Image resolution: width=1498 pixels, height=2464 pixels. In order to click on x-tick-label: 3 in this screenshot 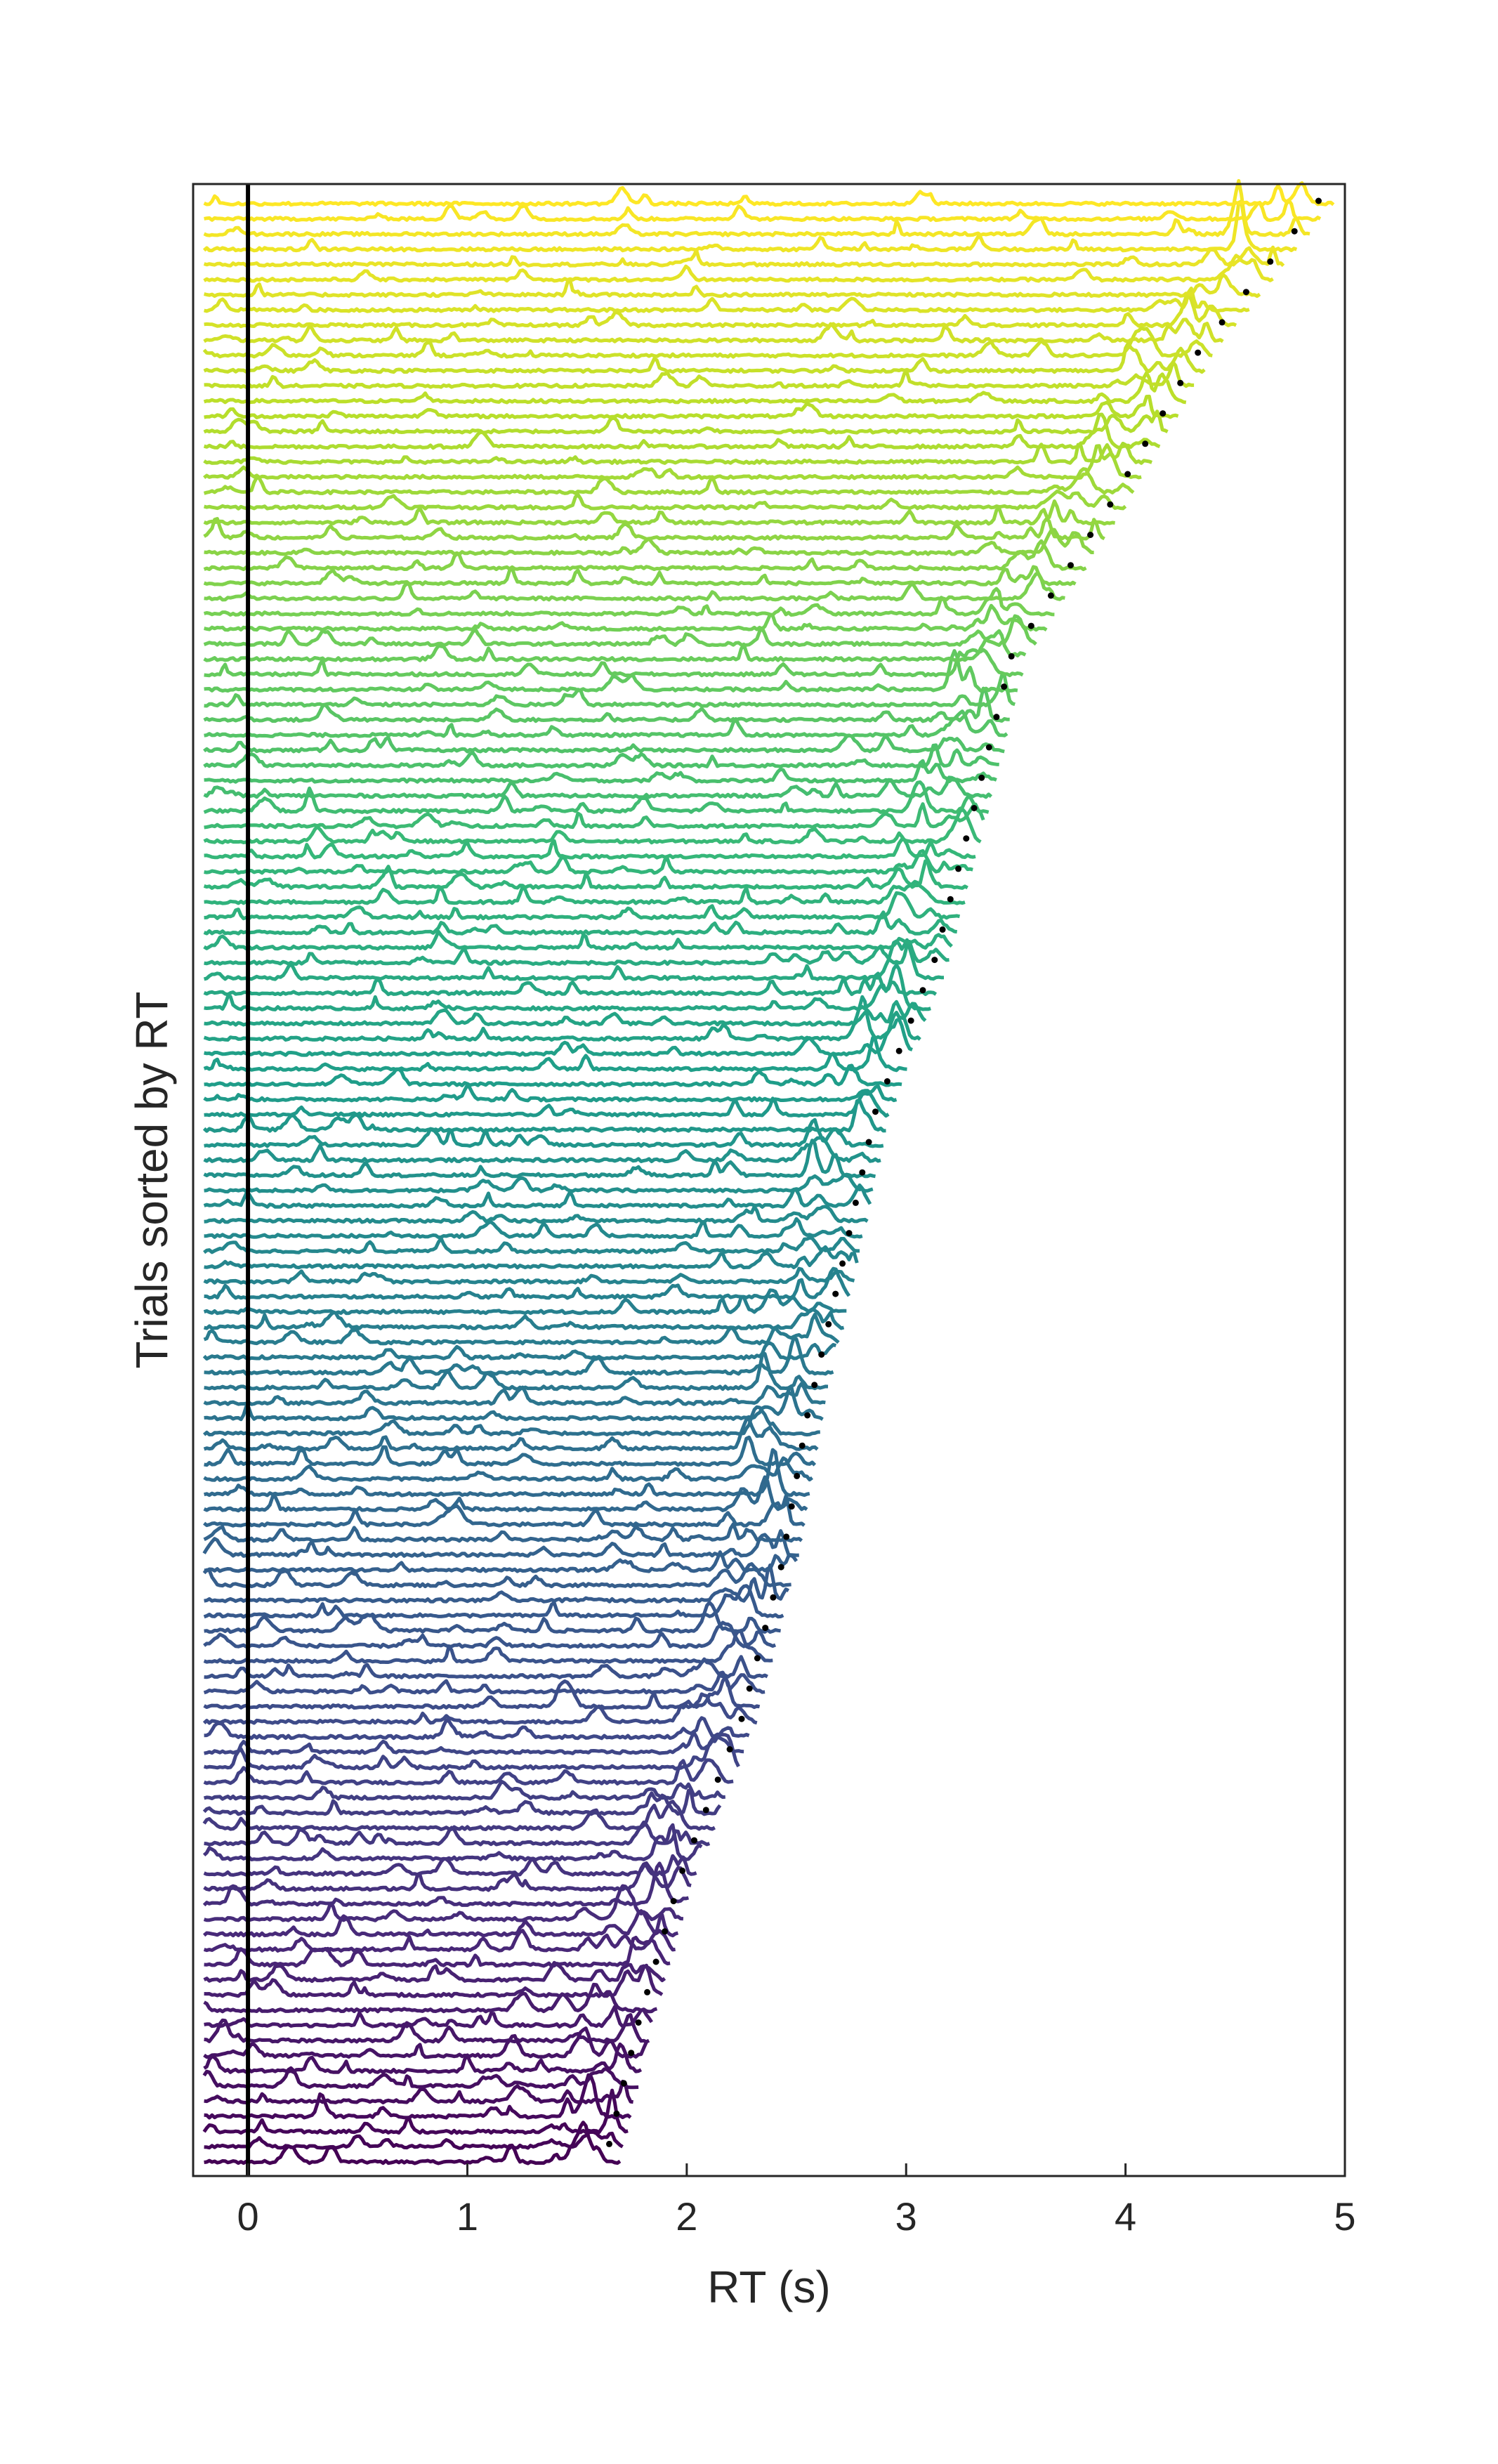, I will do `click(906, 2216)`.